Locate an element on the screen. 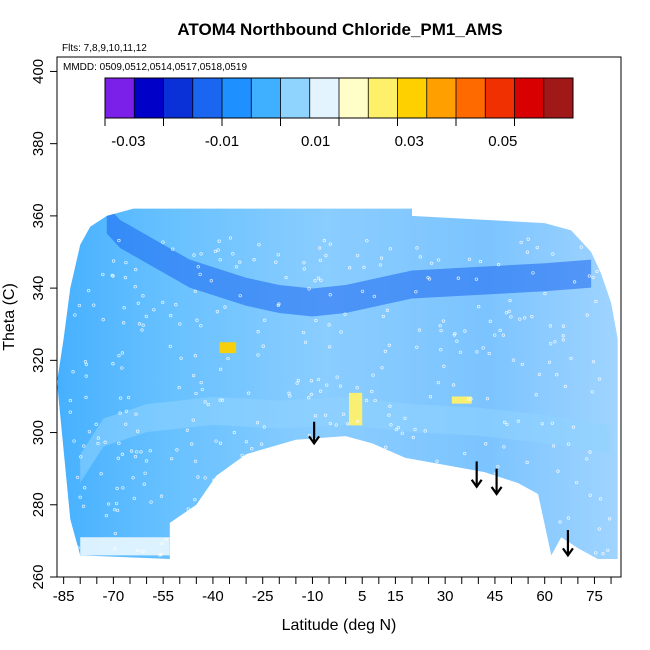 This screenshot has width=650, height=650. x-tick-label: -55 is located at coordinates (163, 596).